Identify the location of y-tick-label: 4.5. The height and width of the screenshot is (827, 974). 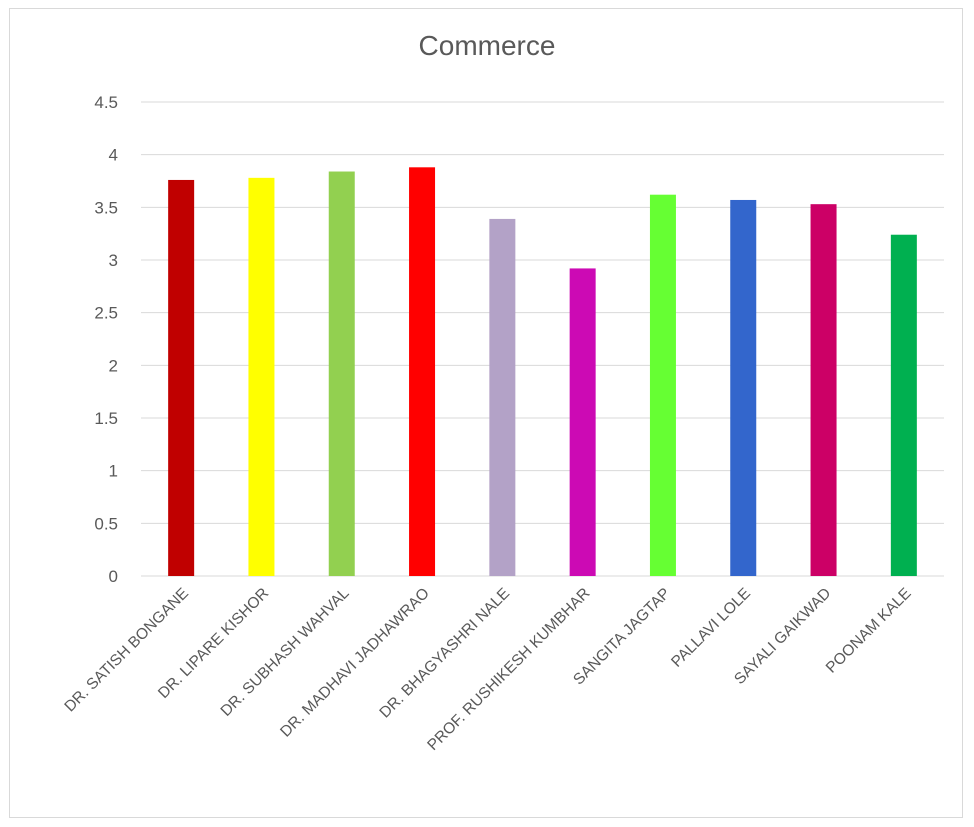
(106, 102).